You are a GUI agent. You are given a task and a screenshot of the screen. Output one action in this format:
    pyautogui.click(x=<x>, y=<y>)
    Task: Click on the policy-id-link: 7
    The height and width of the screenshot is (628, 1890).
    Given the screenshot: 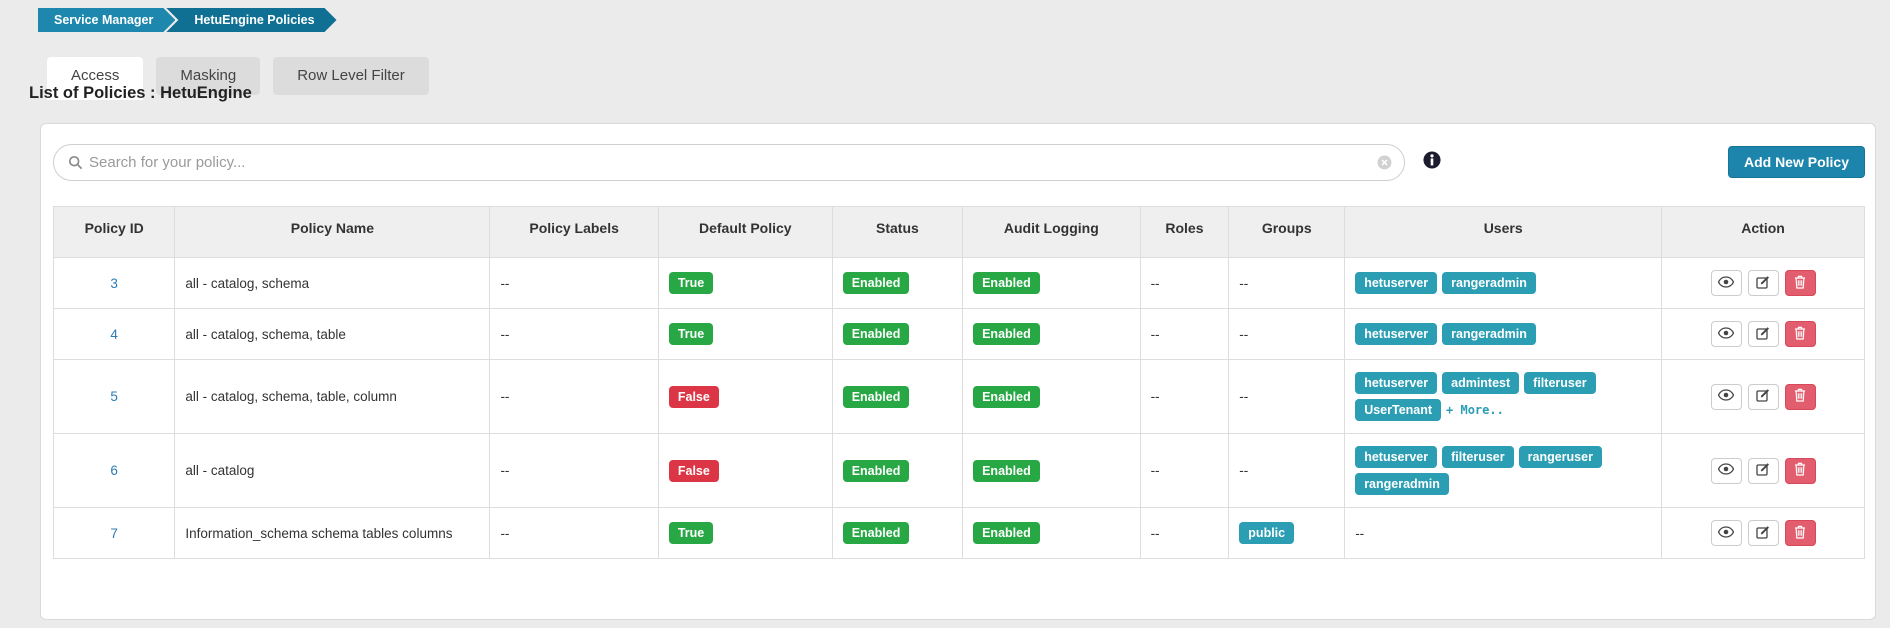 What is the action you would take?
    pyautogui.click(x=114, y=533)
    